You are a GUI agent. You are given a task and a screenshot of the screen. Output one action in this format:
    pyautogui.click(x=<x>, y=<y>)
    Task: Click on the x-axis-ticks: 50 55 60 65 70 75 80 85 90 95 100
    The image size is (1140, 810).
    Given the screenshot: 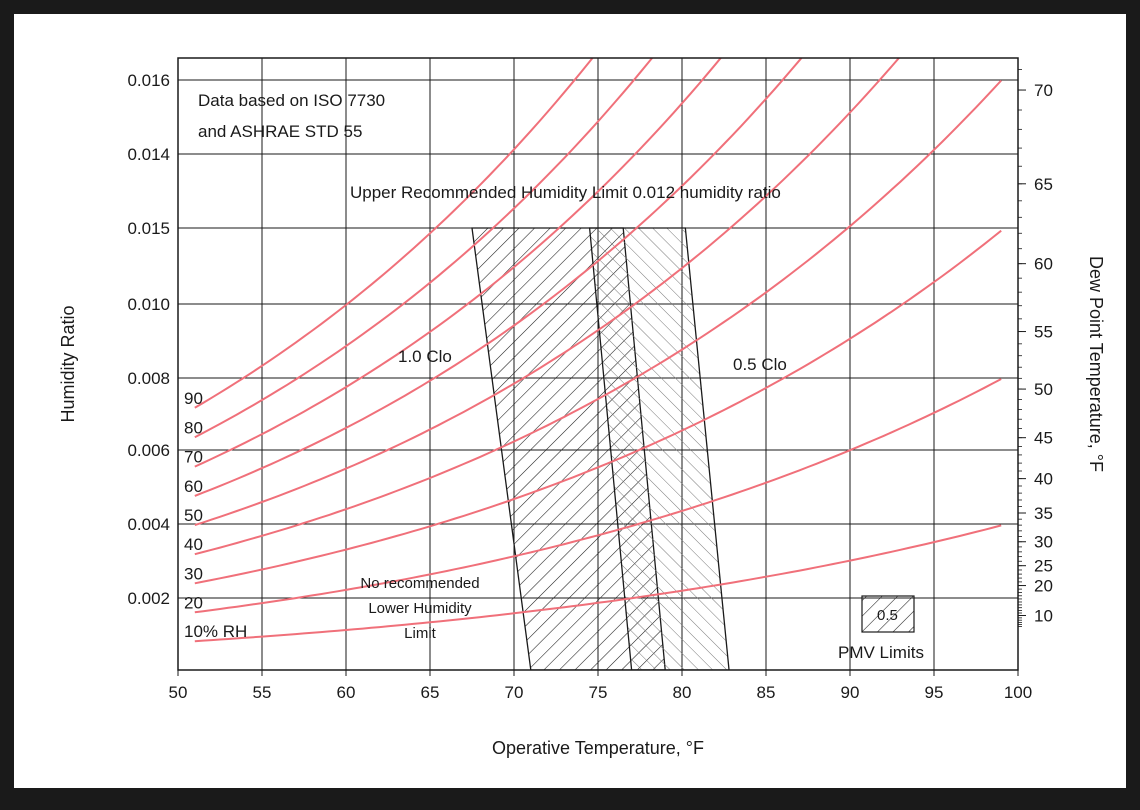 What is the action you would take?
    pyautogui.click(x=600, y=686)
    